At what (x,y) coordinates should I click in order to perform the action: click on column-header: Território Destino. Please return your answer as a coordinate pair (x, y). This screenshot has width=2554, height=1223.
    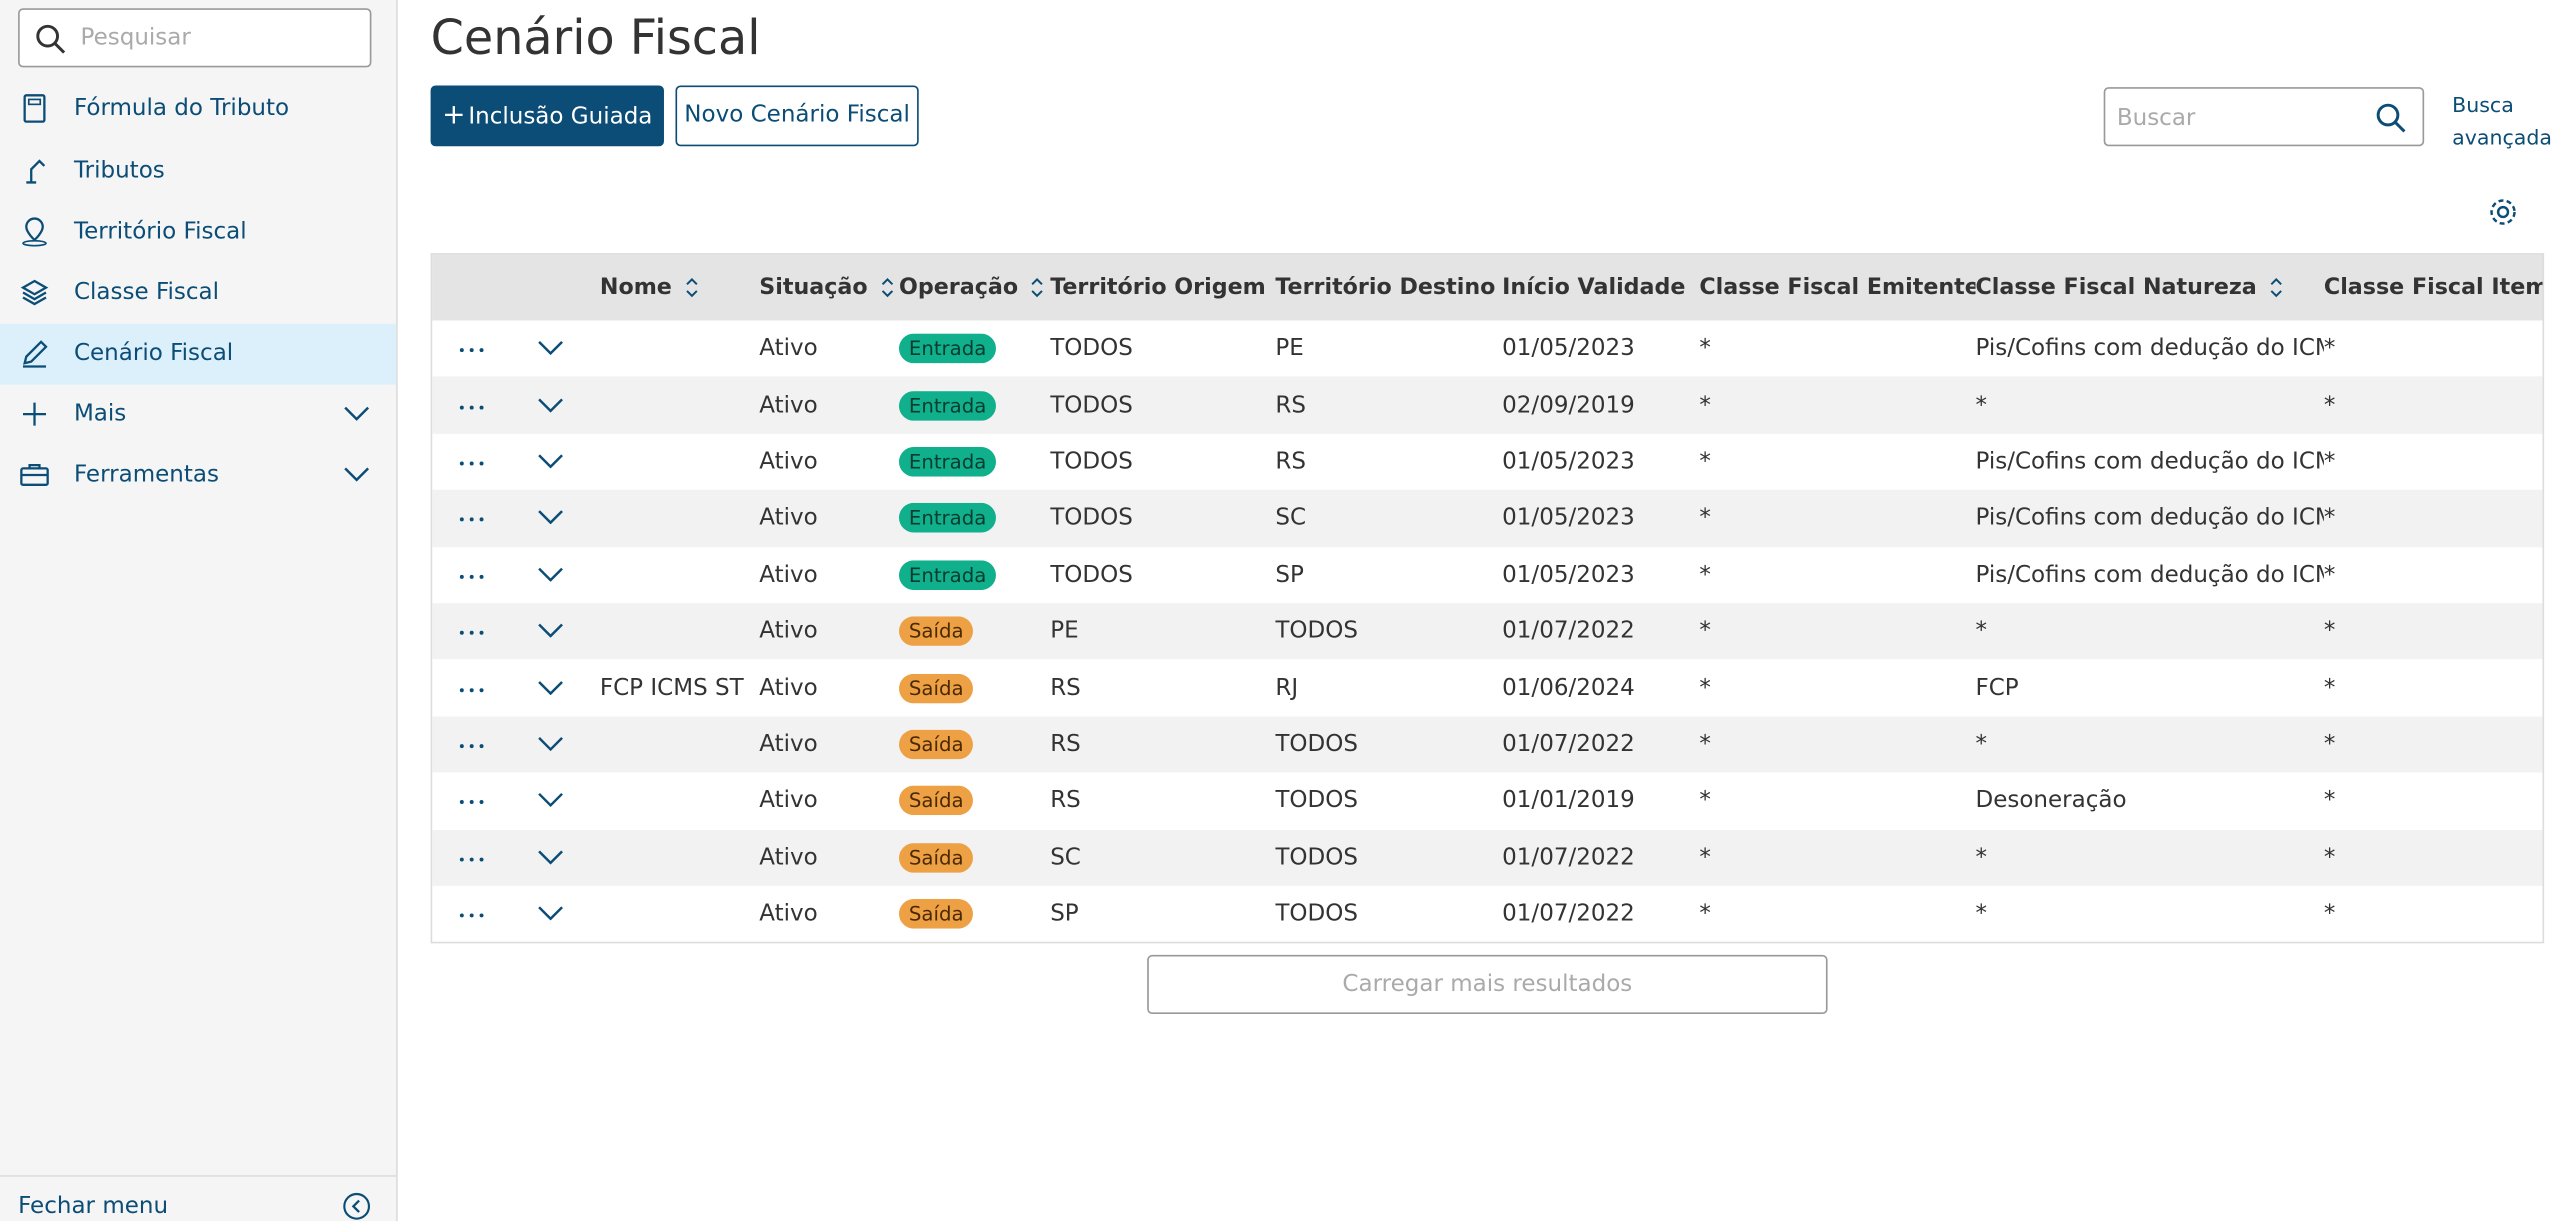
    Looking at the image, I should click on (1388, 287).